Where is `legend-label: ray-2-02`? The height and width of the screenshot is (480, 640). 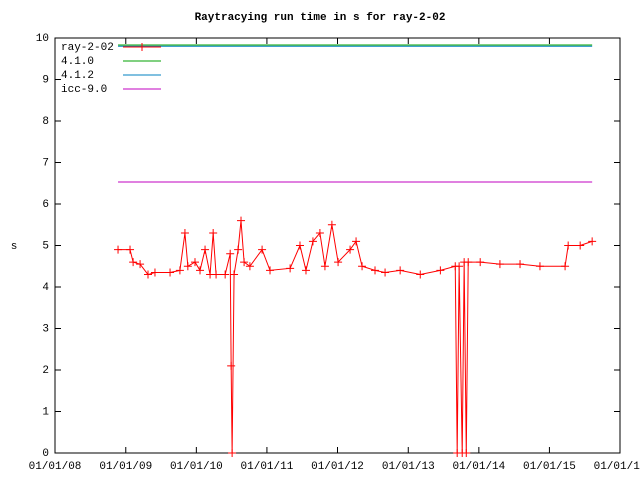 legend-label: ray-2-02 is located at coordinates (87, 48).